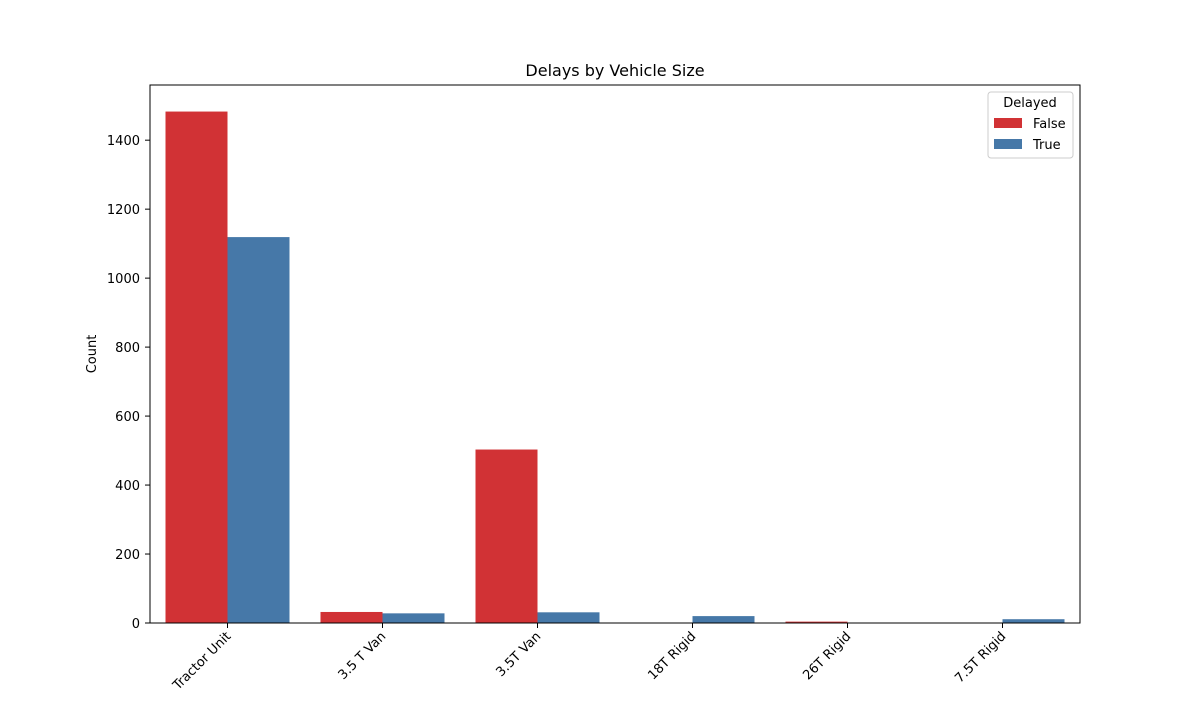 The image size is (1200, 705). Describe the element at coordinates (1030, 103) in the screenshot. I see `legend-title: Delayed` at that location.